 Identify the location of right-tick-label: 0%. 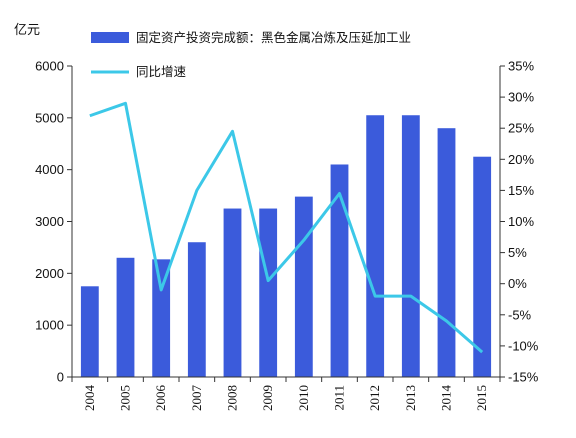
(517, 283).